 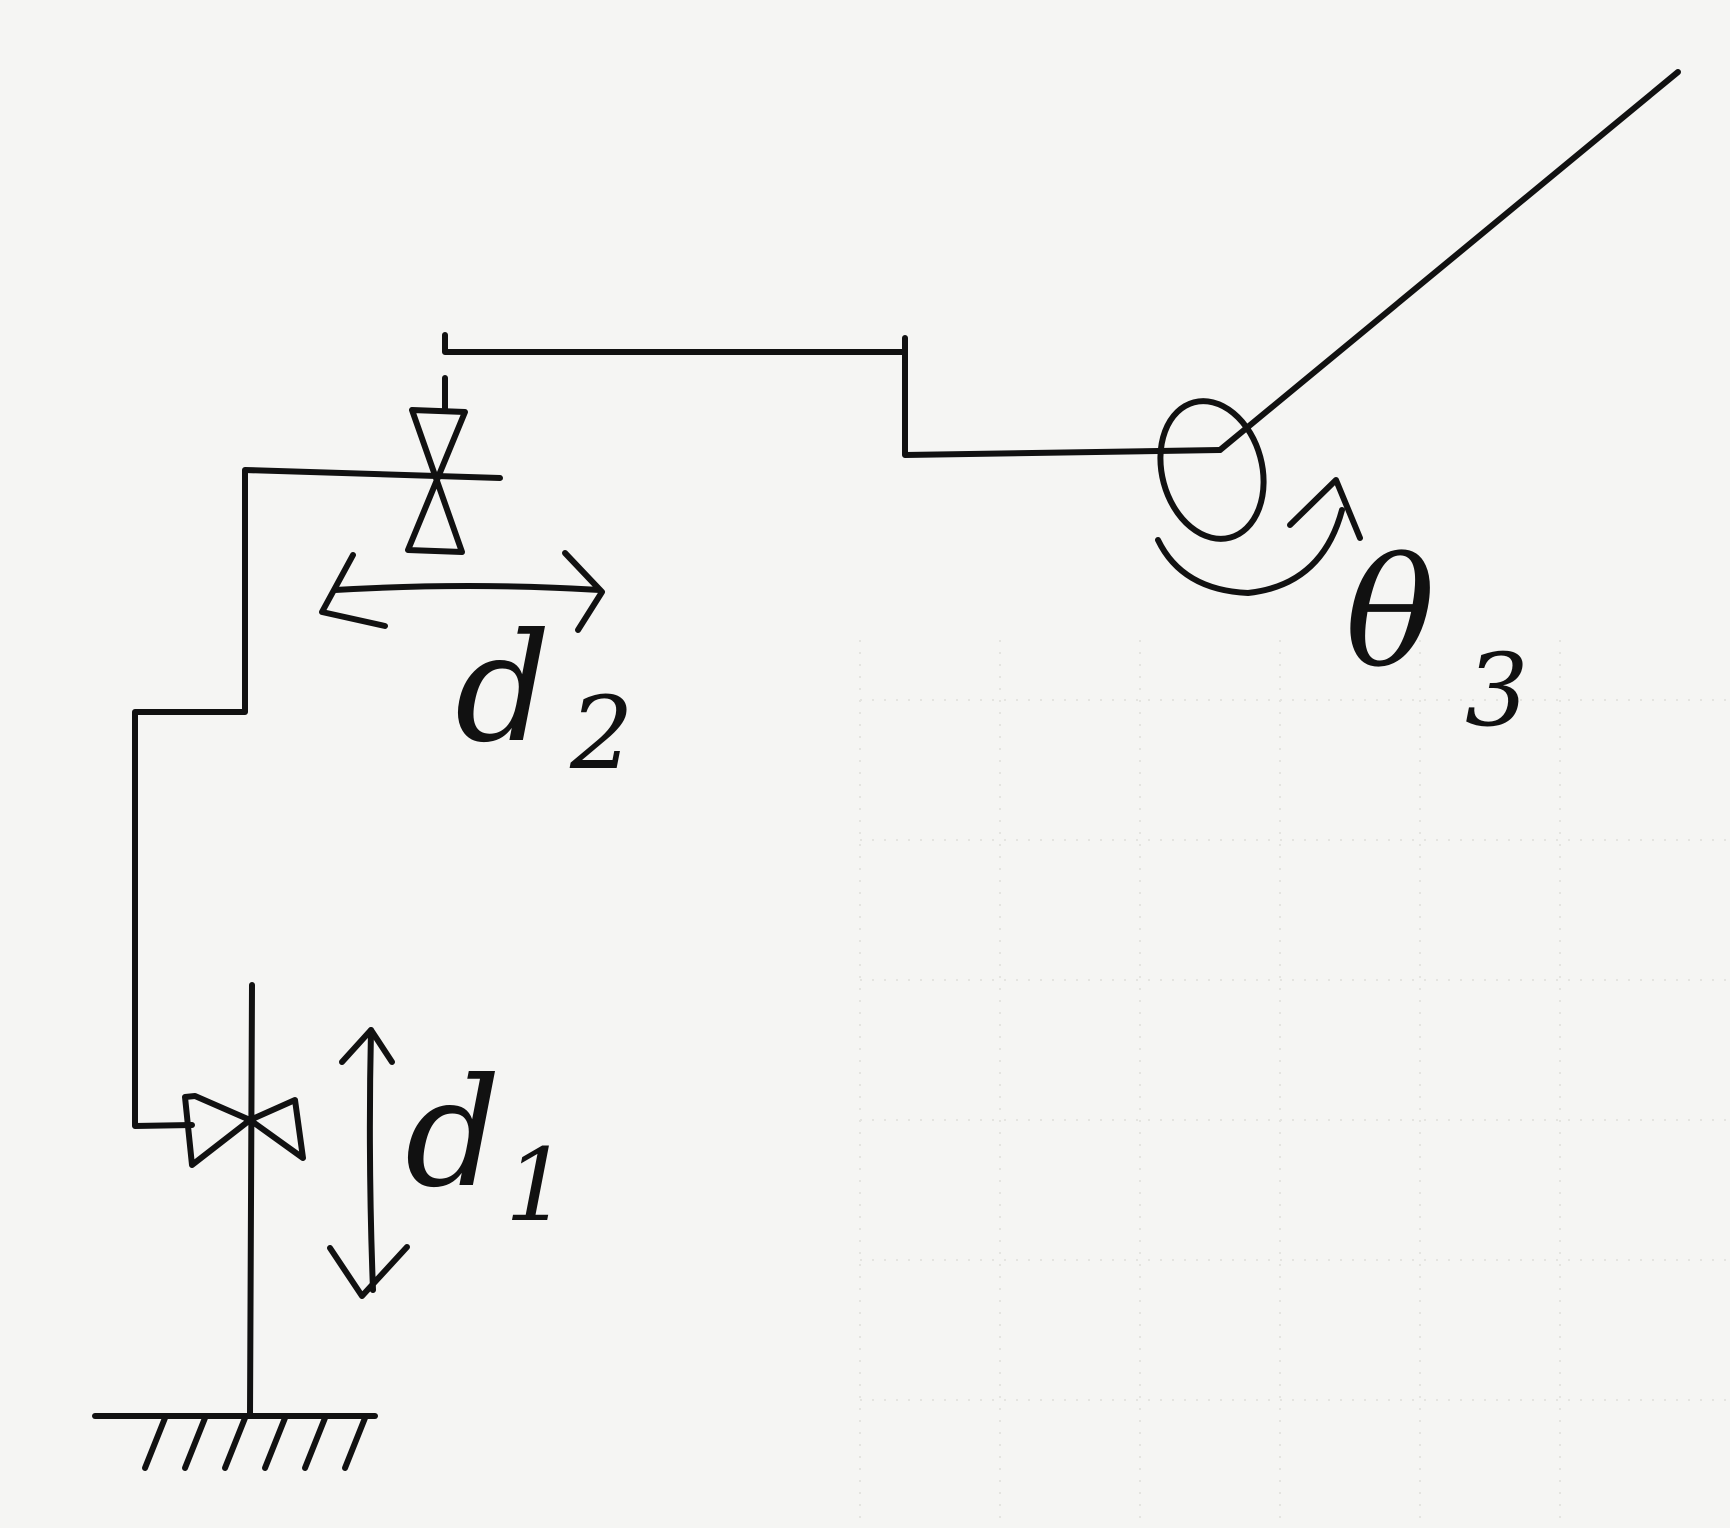 What do you see at coordinates (537, 1185) in the screenshot?
I see `d1-label-subscript: 1` at bounding box center [537, 1185].